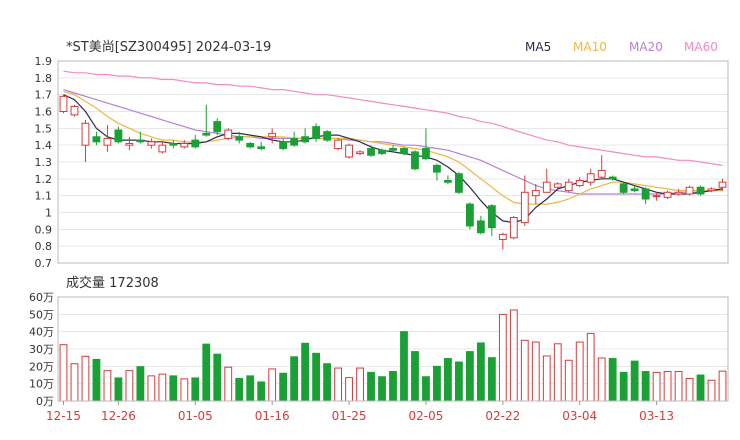 The image size is (740, 440). I want to click on price-tick-label: 1.2, so click(44, 179).